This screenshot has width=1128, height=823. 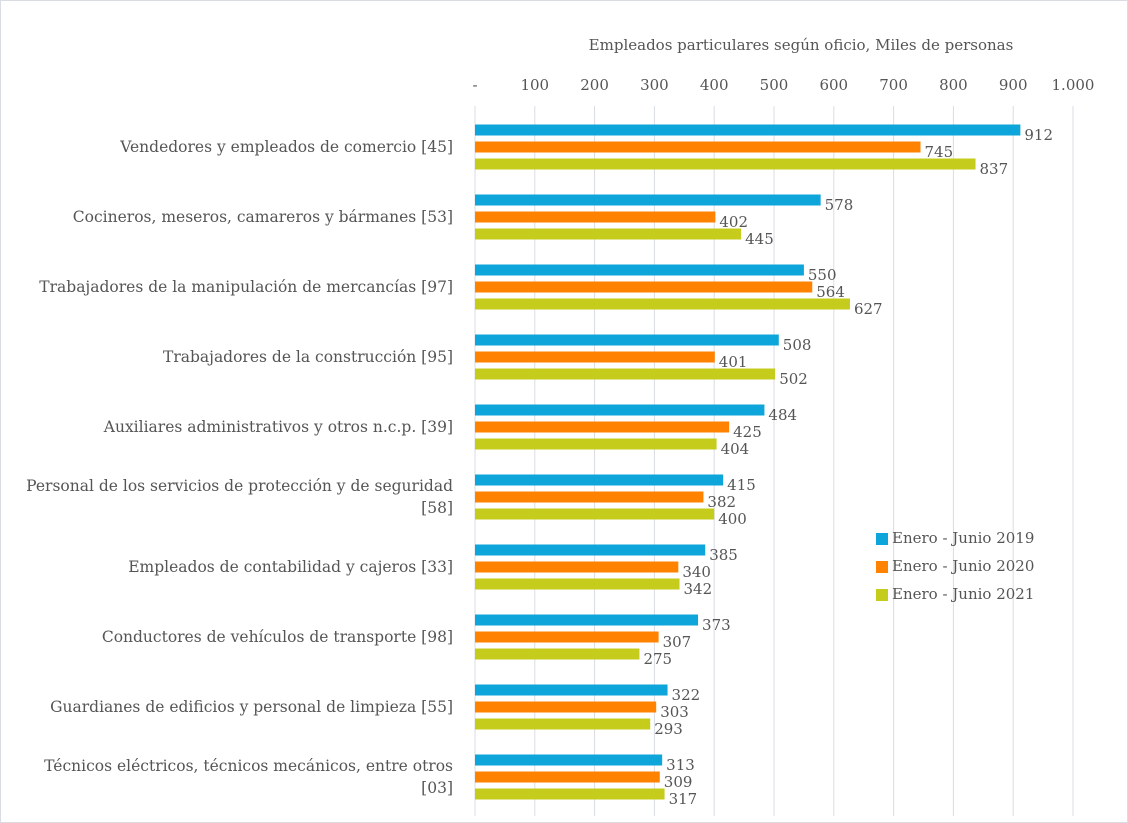 I want to click on data-label: 564, so click(x=830, y=292).